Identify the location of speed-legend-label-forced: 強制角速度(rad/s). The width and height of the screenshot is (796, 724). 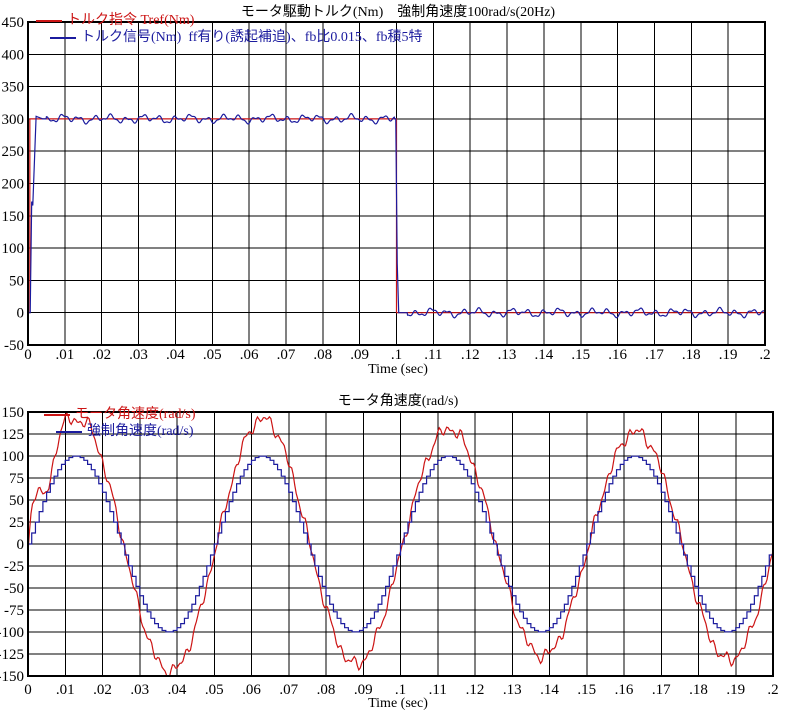
(140, 431).